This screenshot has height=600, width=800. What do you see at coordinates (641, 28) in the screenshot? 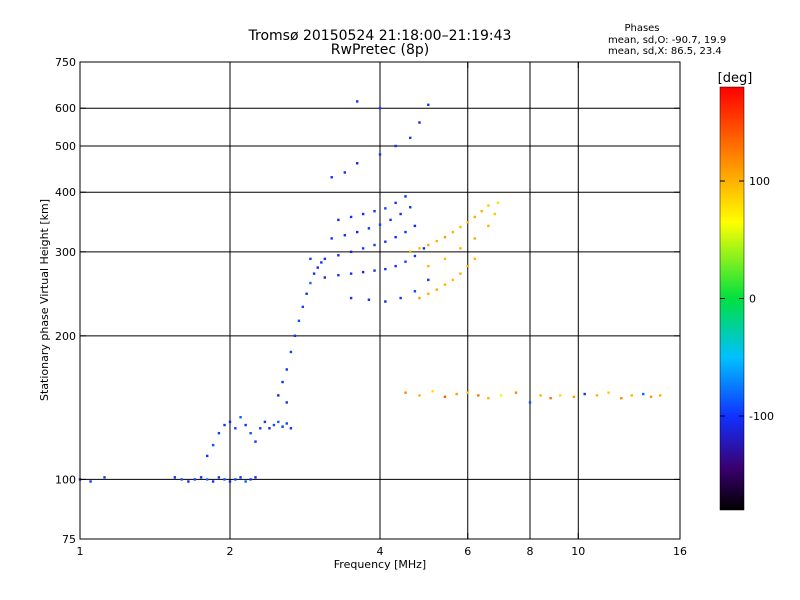
I see `phase-stats-heading: Phases` at bounding box center [641, 28].